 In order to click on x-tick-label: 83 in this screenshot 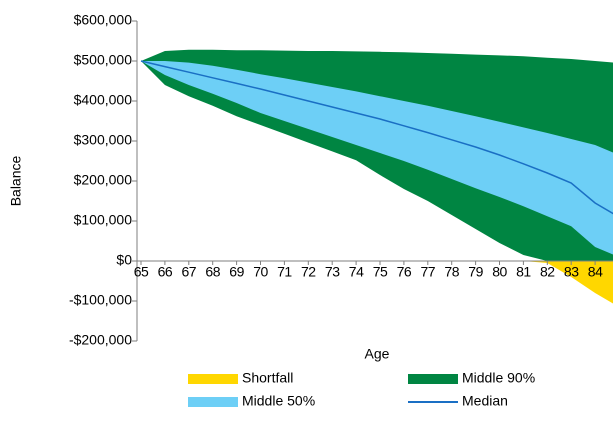, I will do `click(571, 272)`.